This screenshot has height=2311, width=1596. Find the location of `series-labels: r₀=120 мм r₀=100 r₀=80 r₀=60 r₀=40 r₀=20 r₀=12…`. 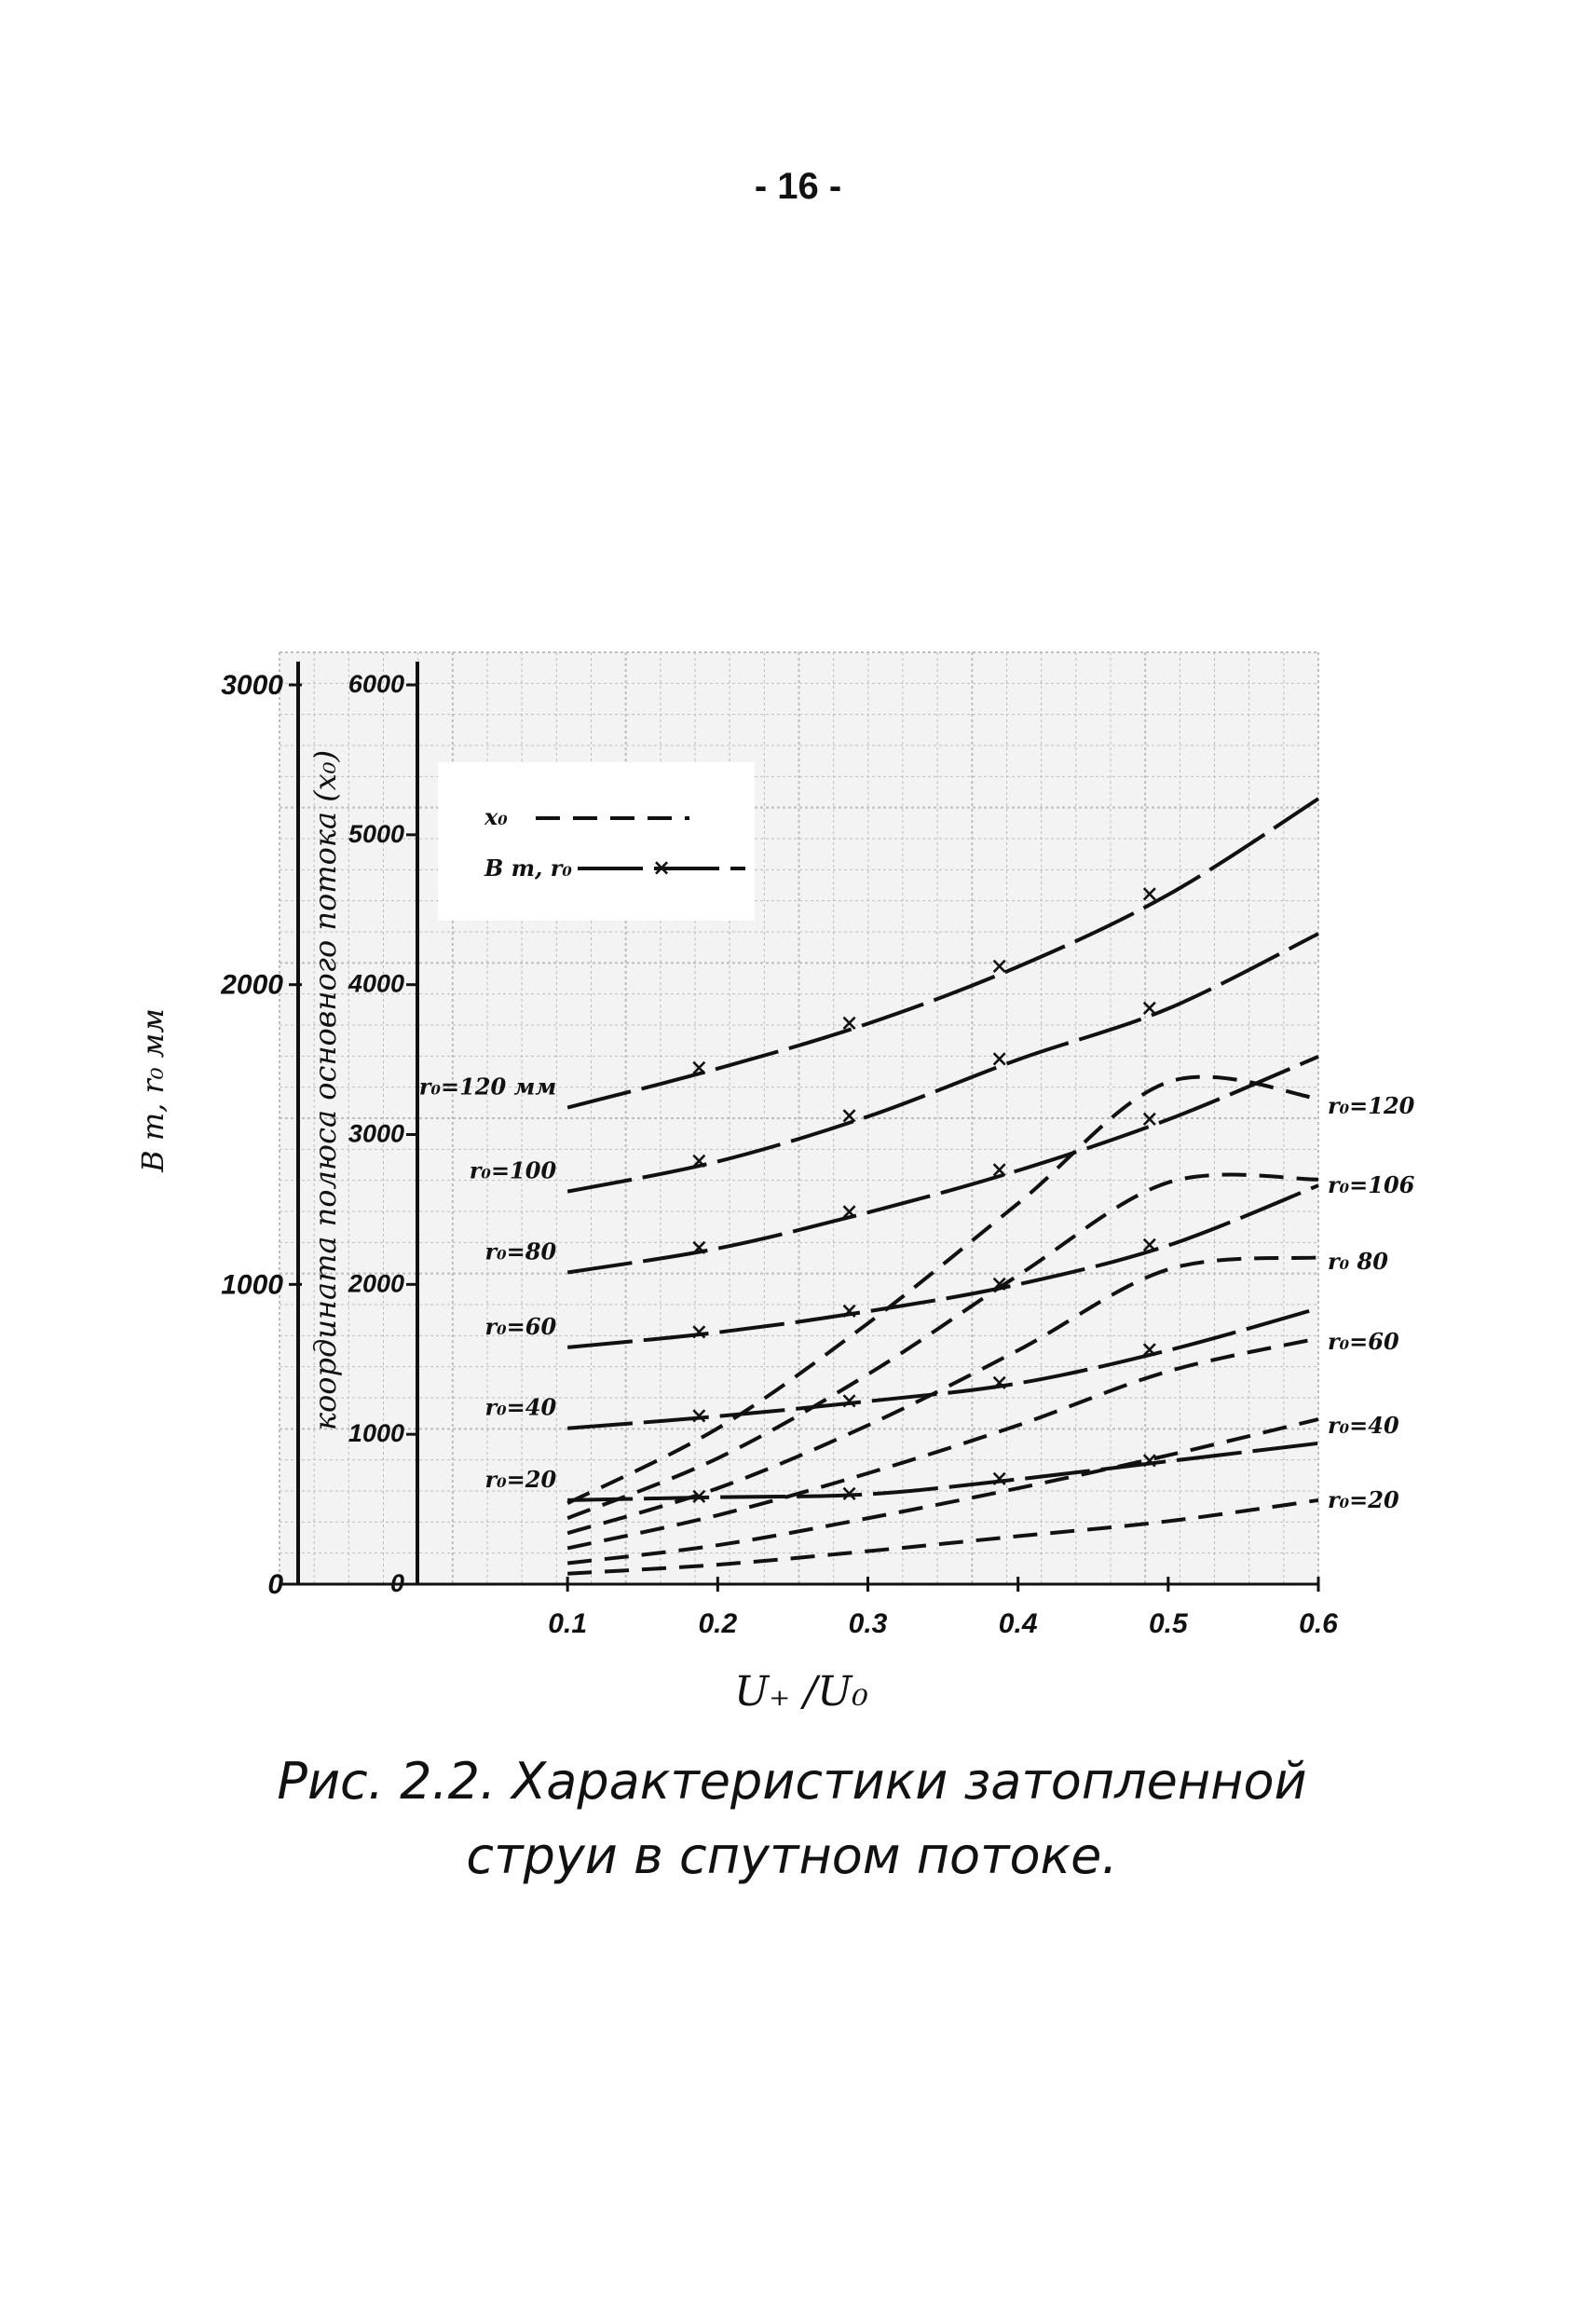

series-labels: r₀=120 мм r₀=100 r₀=80 r₀=60 r₀=40 r₀=20 r₀=12… is located at coordinates (917, 1293).